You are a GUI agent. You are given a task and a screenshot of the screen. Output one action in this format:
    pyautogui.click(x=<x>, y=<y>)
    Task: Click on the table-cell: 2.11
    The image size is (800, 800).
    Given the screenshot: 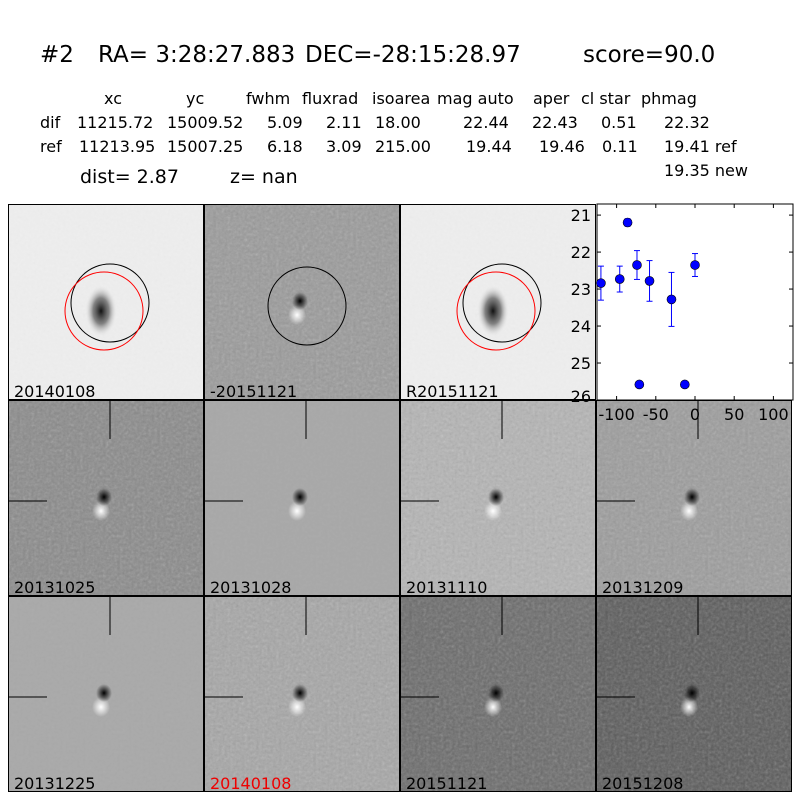 What is the action you would take?
    pyautogui.click(x=344, y=122)
    